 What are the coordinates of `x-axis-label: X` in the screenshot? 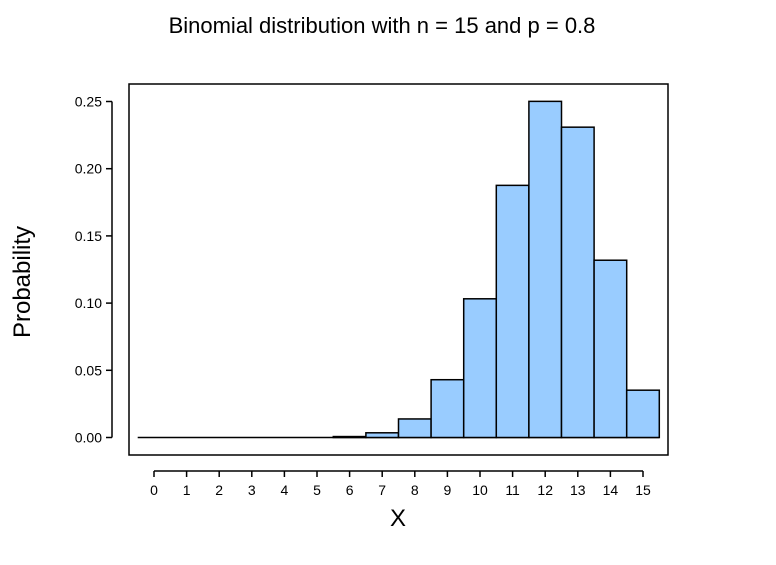 It's located at (398, 518).